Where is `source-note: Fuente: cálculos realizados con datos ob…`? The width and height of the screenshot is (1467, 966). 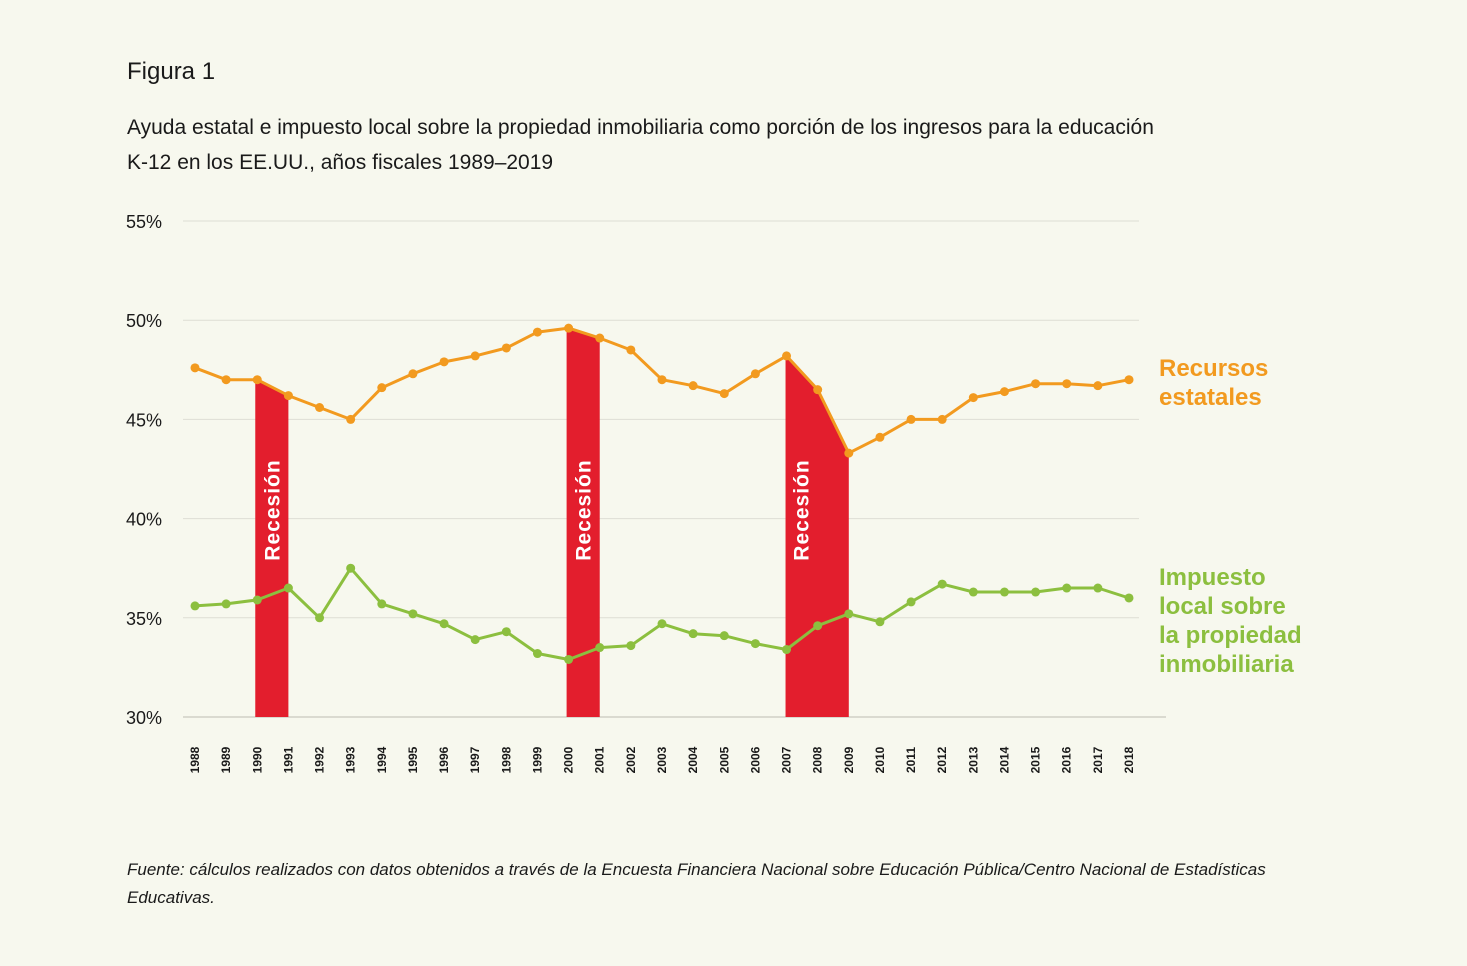 source-note: Fuente: cálculos realizados con datos ob… is located at coordinates (696, 883).